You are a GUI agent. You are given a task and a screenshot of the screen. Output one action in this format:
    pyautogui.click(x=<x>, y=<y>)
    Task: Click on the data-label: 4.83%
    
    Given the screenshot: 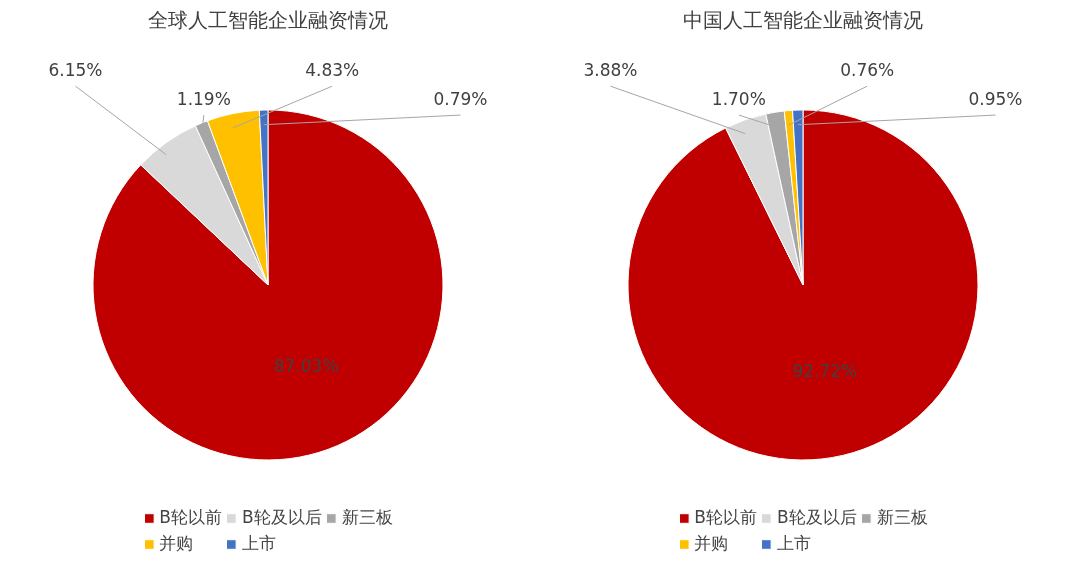 What is the action you would take?
    pyautogui.click(x=332, y=69)
    